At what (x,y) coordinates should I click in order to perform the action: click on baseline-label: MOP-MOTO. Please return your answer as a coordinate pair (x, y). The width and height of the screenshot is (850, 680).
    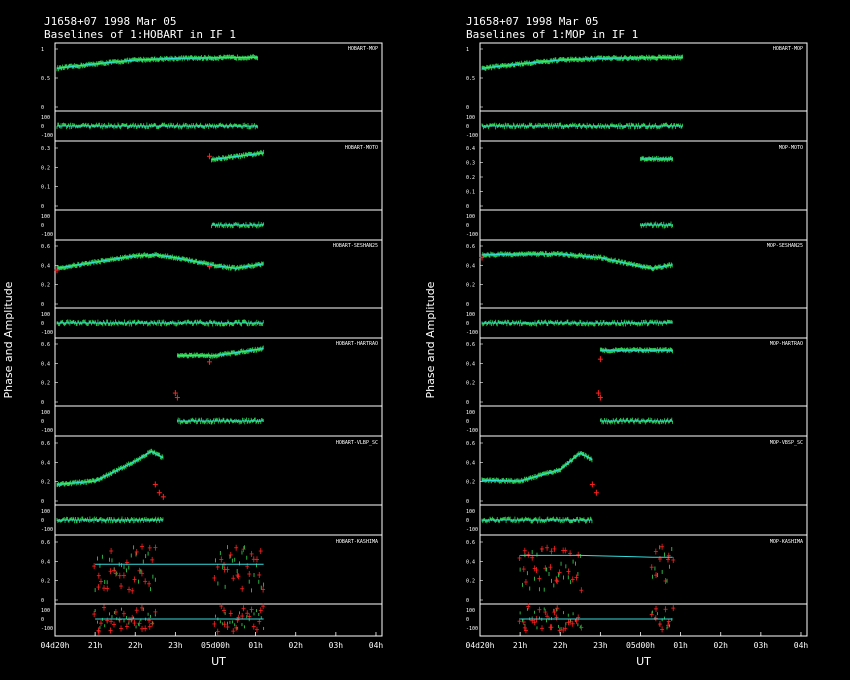
    Looking at the image, I should click on (791, 148).